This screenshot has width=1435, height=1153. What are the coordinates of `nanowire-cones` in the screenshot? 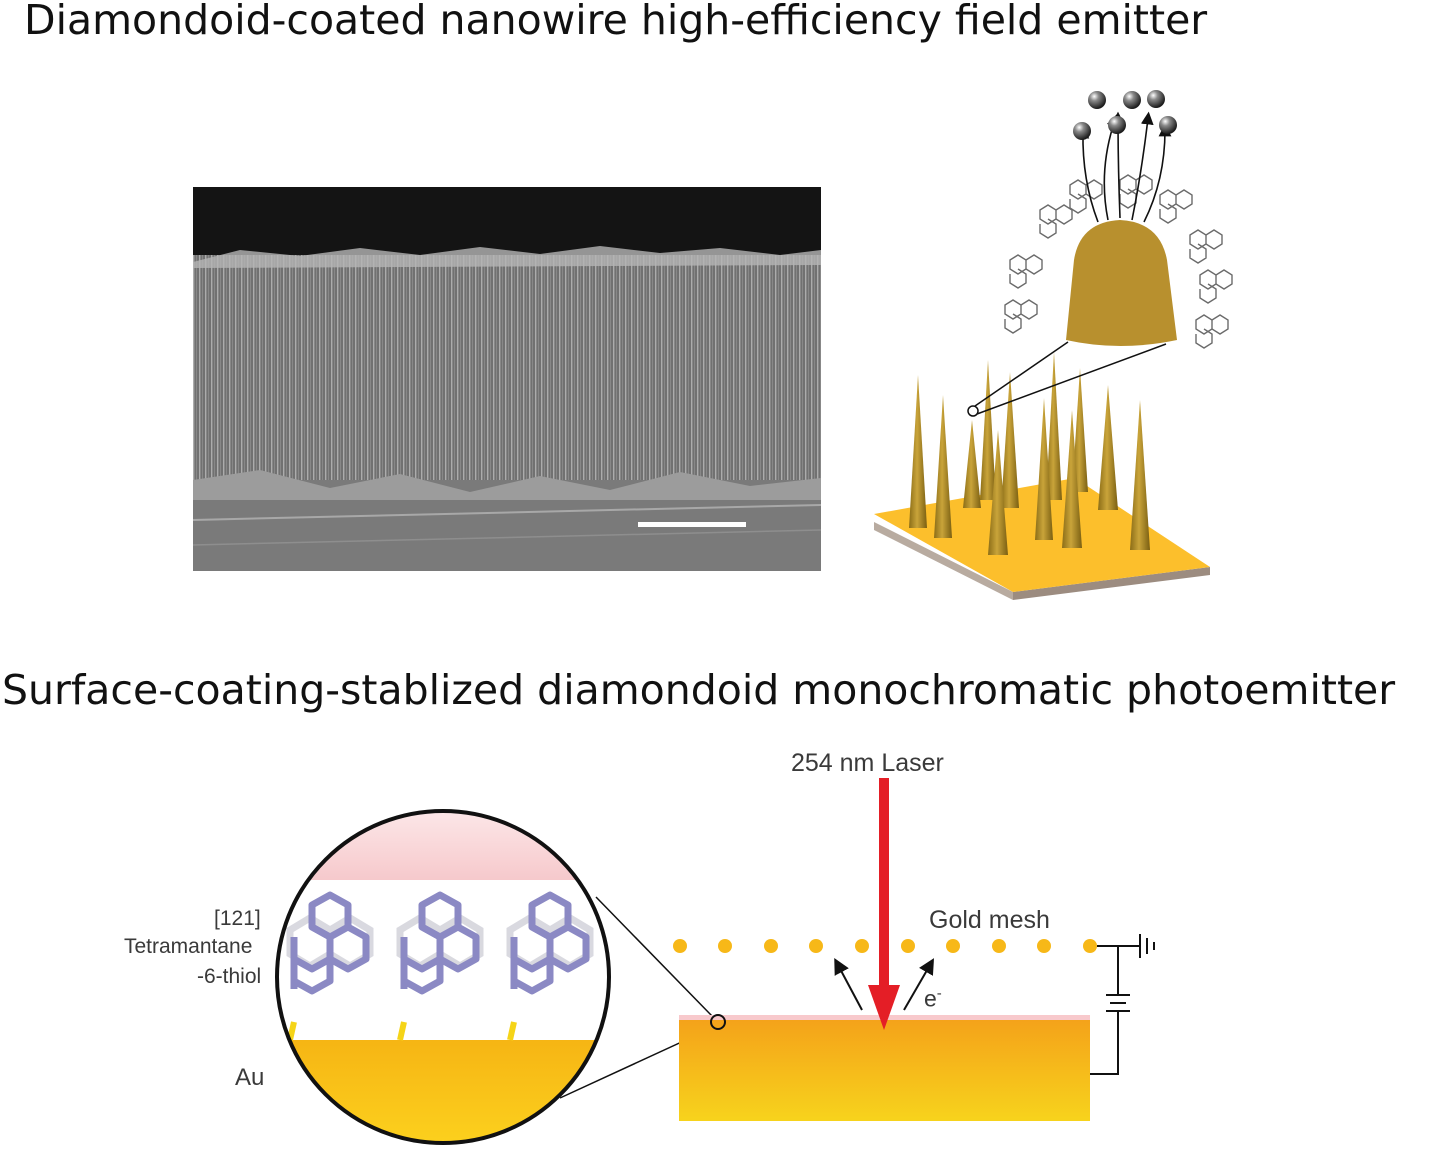 It's located at (1029, 453).